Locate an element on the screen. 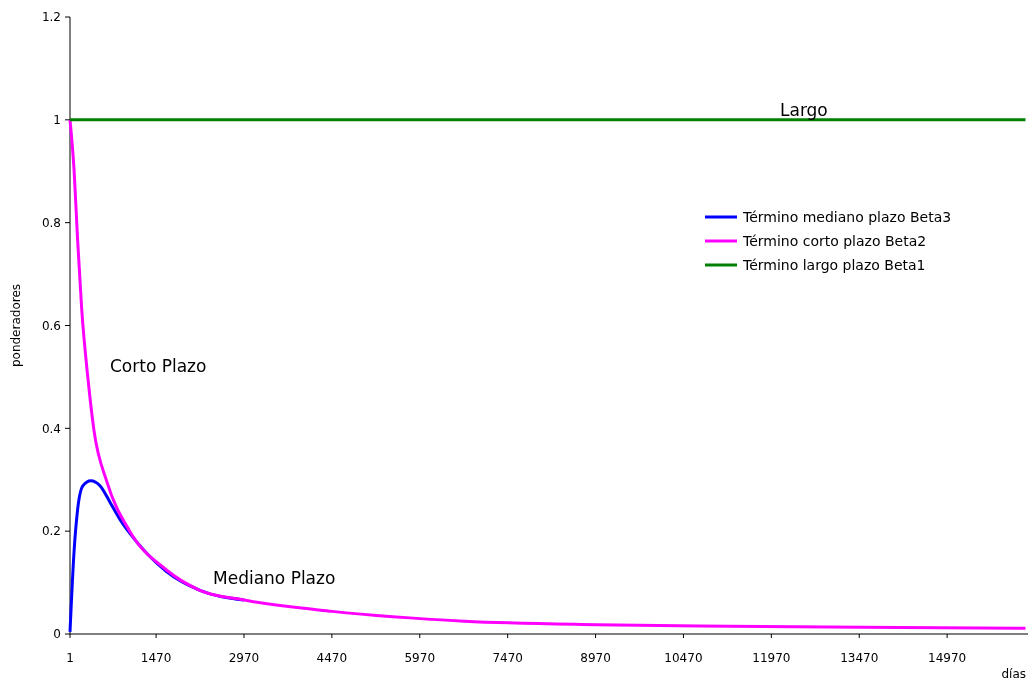  y-tick-label: 0.4 is located at coordinates (51, 428).